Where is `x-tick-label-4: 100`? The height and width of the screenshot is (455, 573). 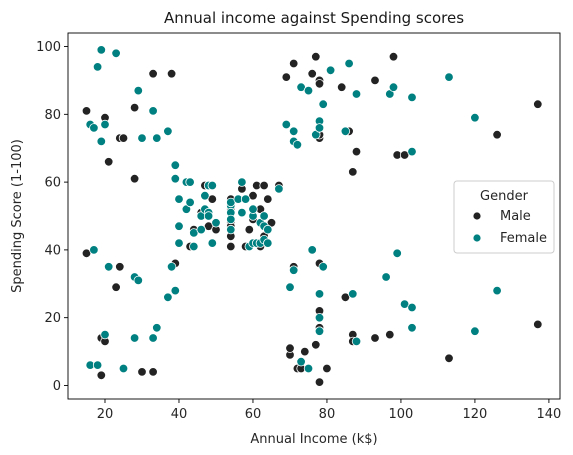
x-tick-label-4: 100 is located at coordinates (401, 414).